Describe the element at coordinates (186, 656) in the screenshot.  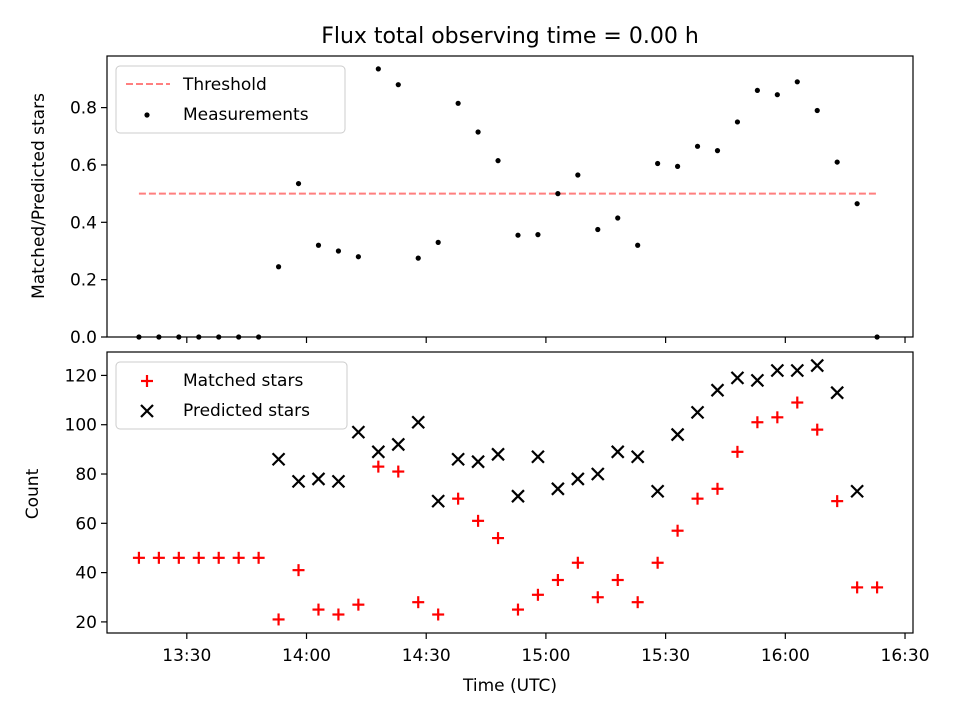
I see `x-tick-label: 13:30` at that location.